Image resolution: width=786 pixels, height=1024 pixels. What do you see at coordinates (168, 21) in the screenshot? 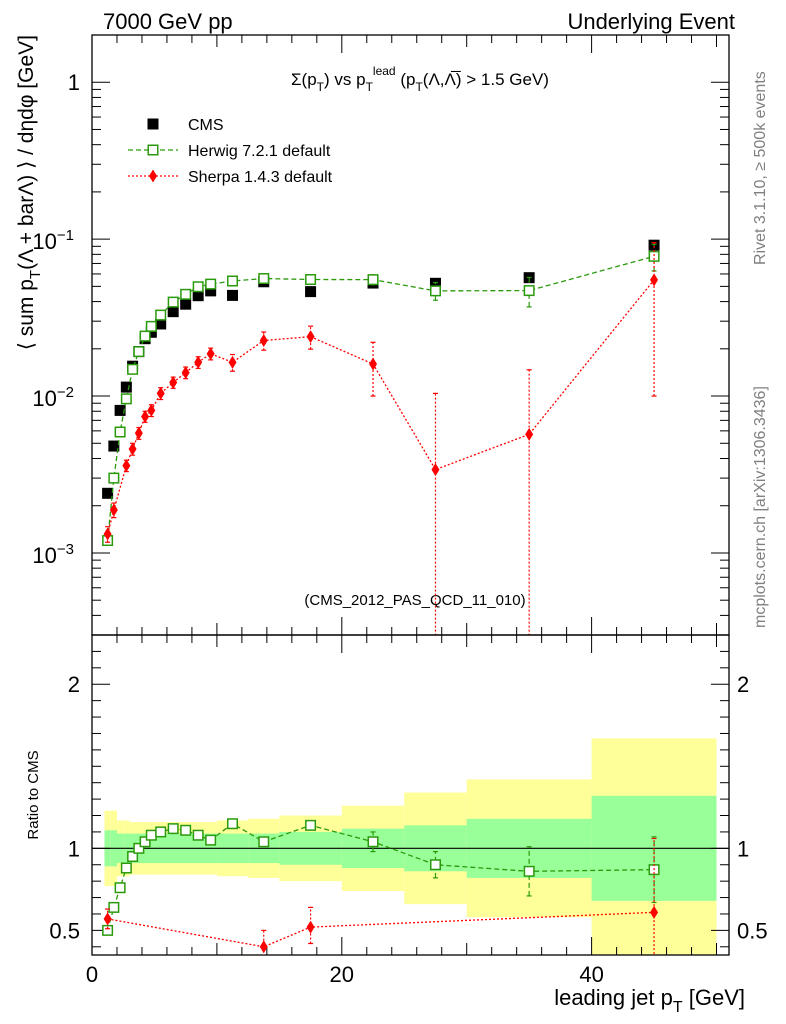
I see `header-left: 7000 GeV pp` at bounding box center [168, 21].